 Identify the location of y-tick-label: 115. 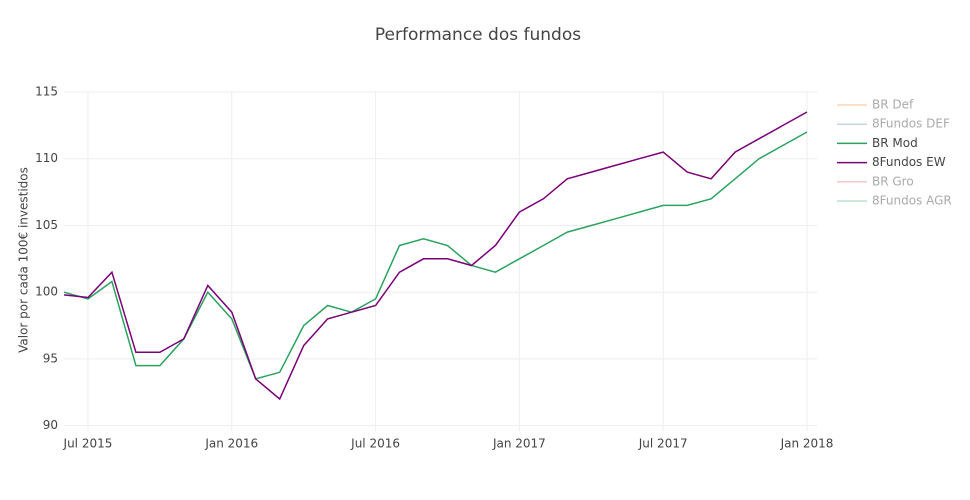
(46, 92).